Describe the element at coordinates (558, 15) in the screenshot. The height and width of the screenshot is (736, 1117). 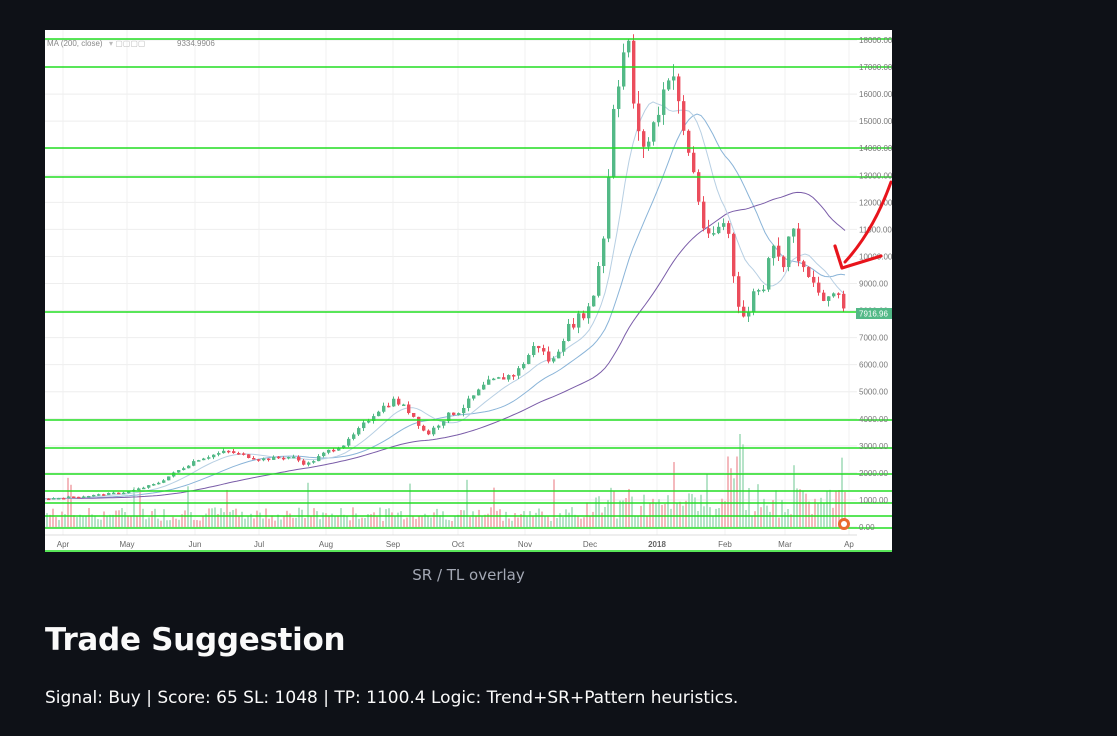
I see `top-bar` at that location.